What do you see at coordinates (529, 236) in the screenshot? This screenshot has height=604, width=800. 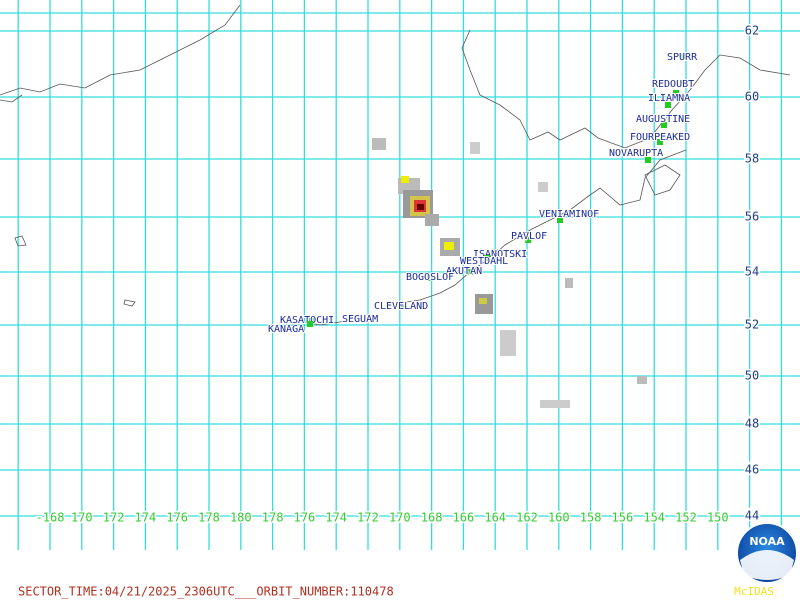 I see `volcano-name: PAVLOF` at bounding box center [529, 236].